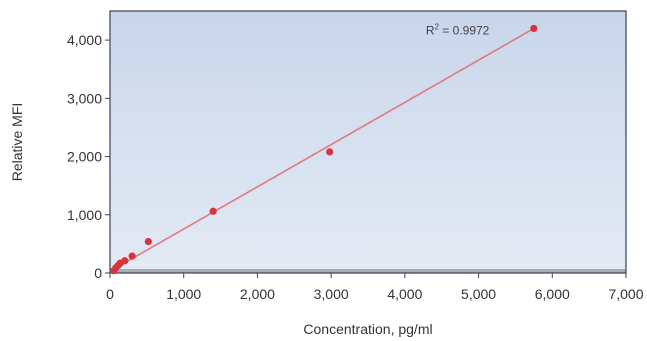 This screenshot has width=647, height=341. What do you see at coordinates (437, 26) in the screenshot?
I see `annotation-superscript: 2` at bounding box center [437, 26].